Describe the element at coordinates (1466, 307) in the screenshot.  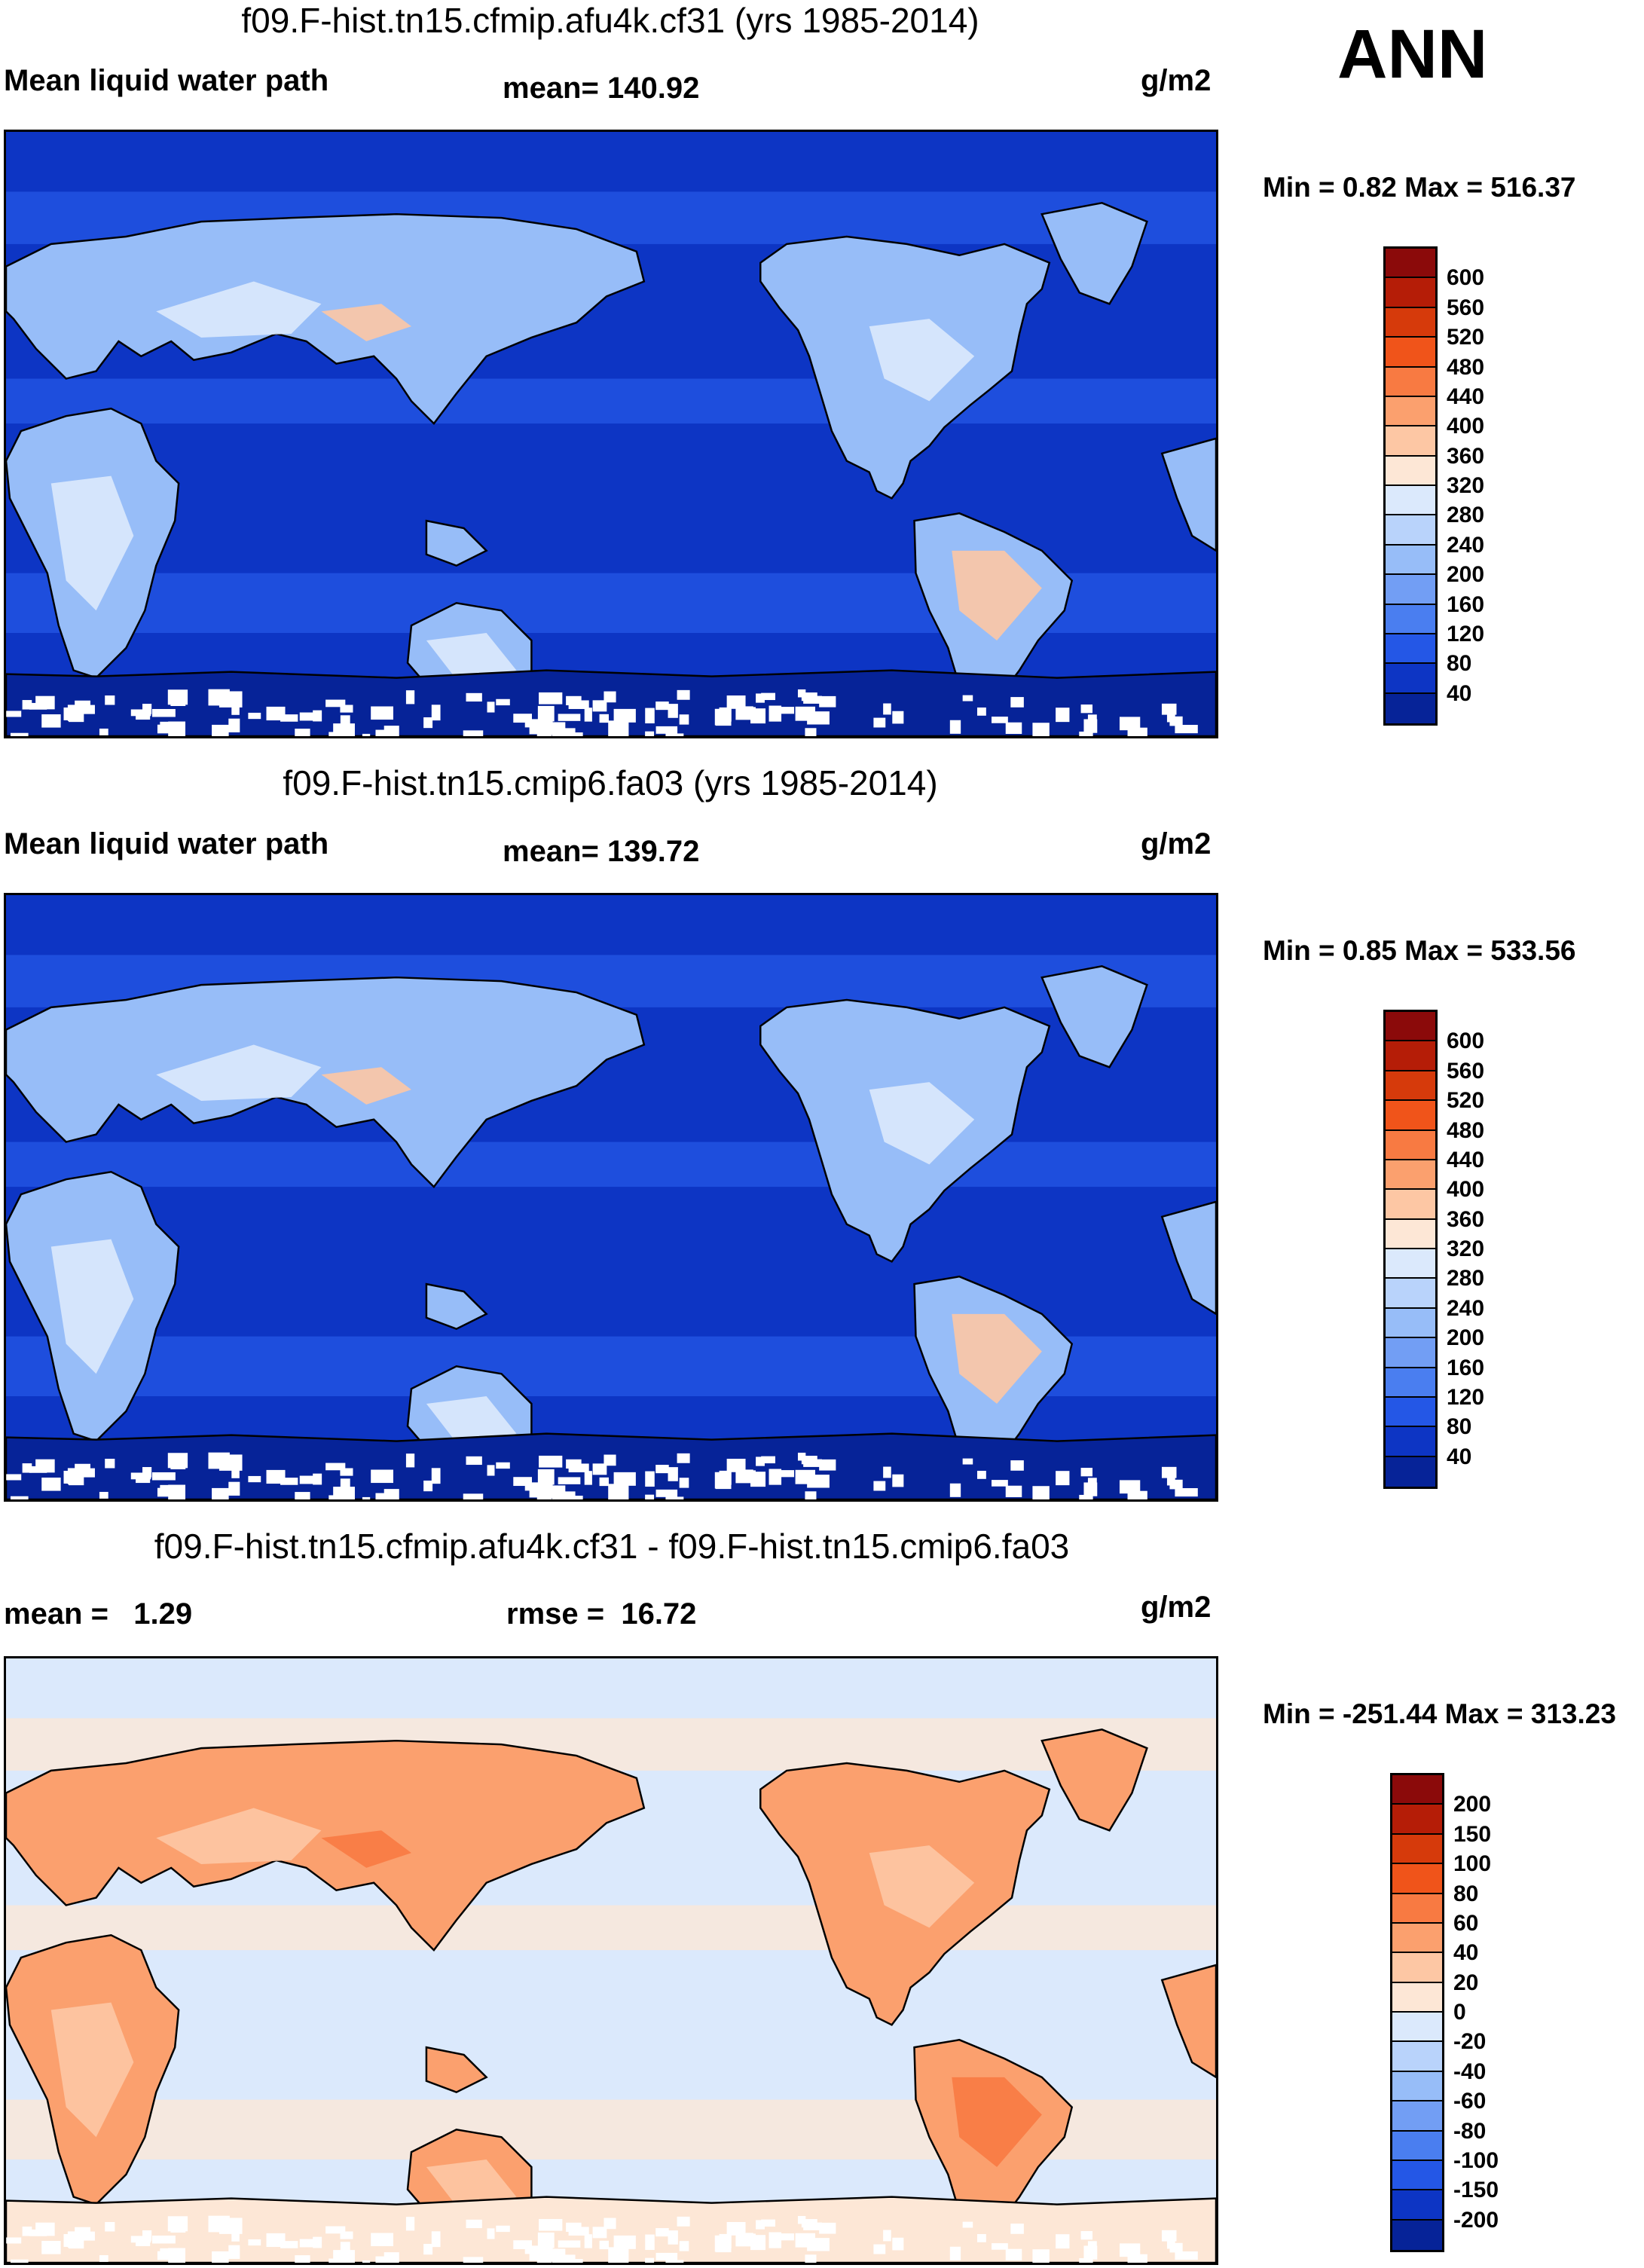
I see `colorbar-tick-label: 560` at that location.